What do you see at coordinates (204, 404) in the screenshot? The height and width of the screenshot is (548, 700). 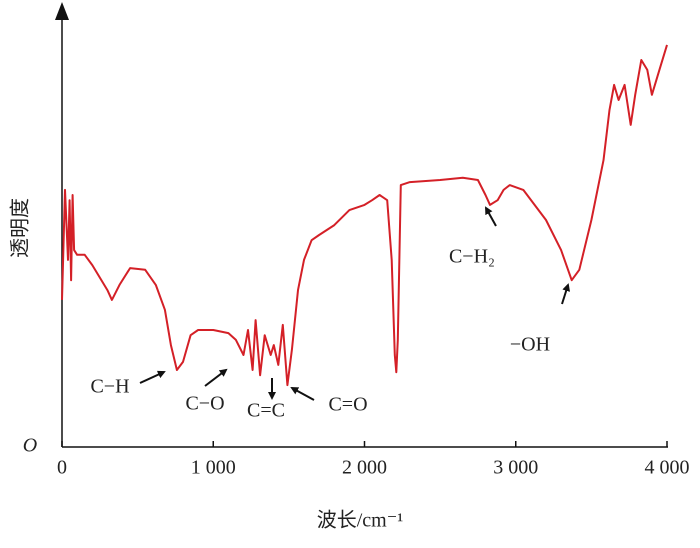 I see `annotation: C−O` at bounding box center [204, 404].